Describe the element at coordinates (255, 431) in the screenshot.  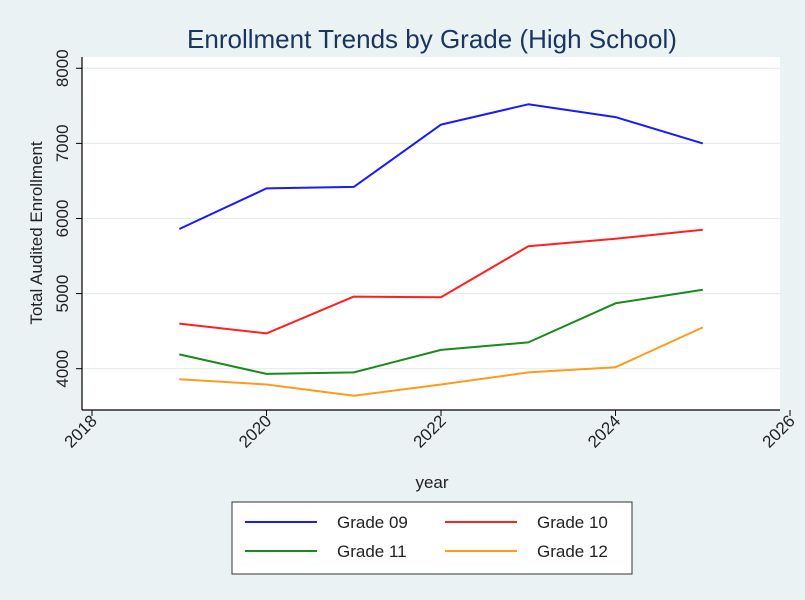
I see `x-tick-label: 2020` at that location.